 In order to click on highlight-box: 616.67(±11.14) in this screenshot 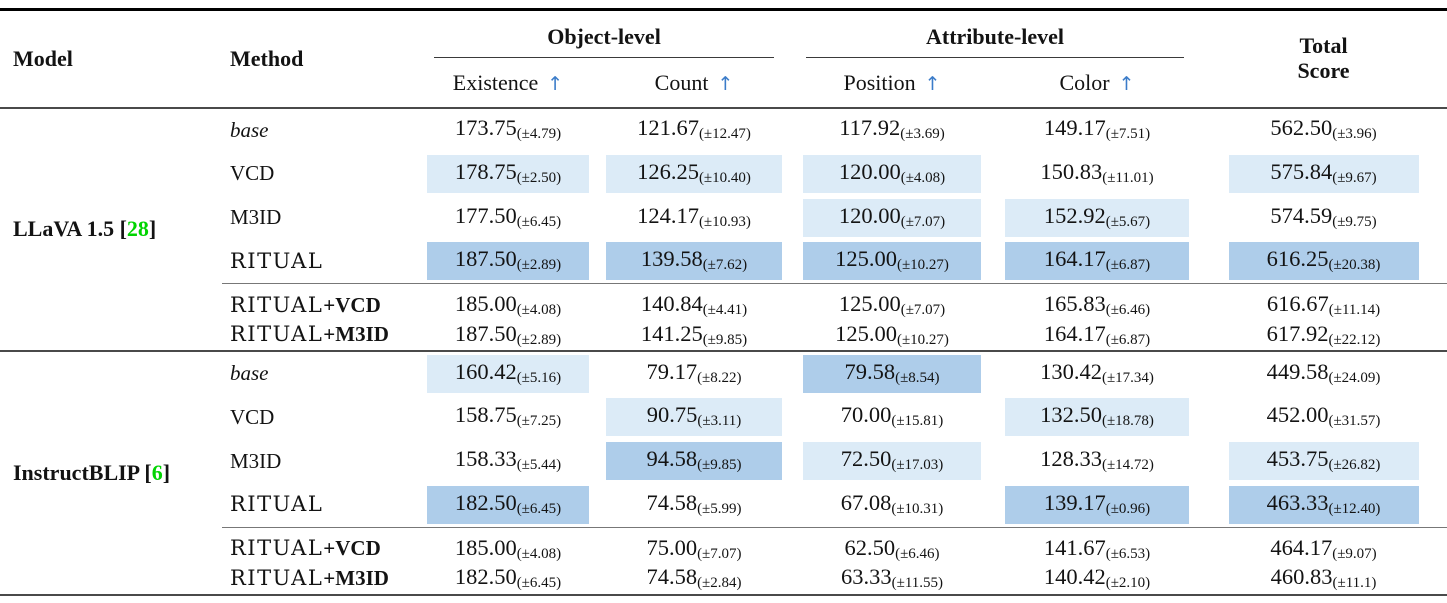, I will do `click(1324, 305)`.